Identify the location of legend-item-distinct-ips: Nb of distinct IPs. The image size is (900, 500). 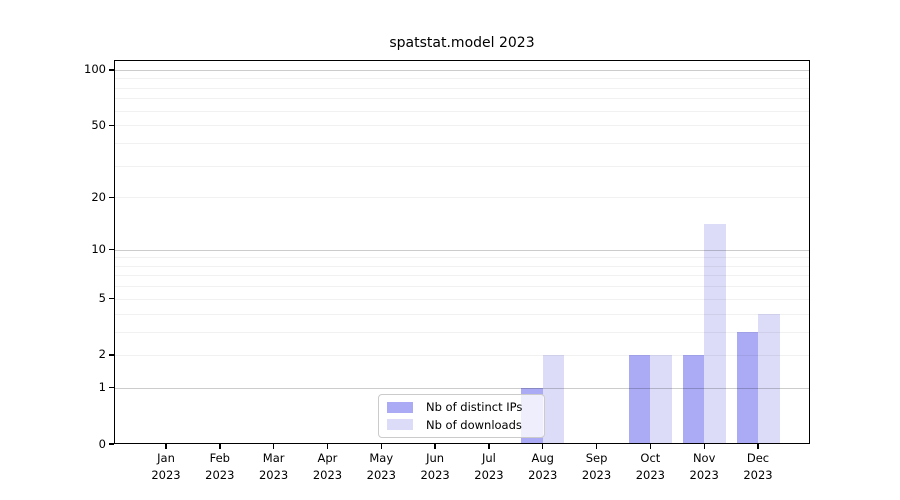
(462, 407).